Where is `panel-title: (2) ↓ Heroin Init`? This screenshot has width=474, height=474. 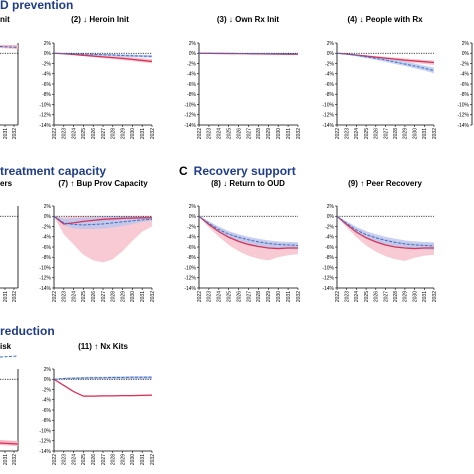
panel-title: (2) ↓ Heroin Init is located at coordinates (100, 19).